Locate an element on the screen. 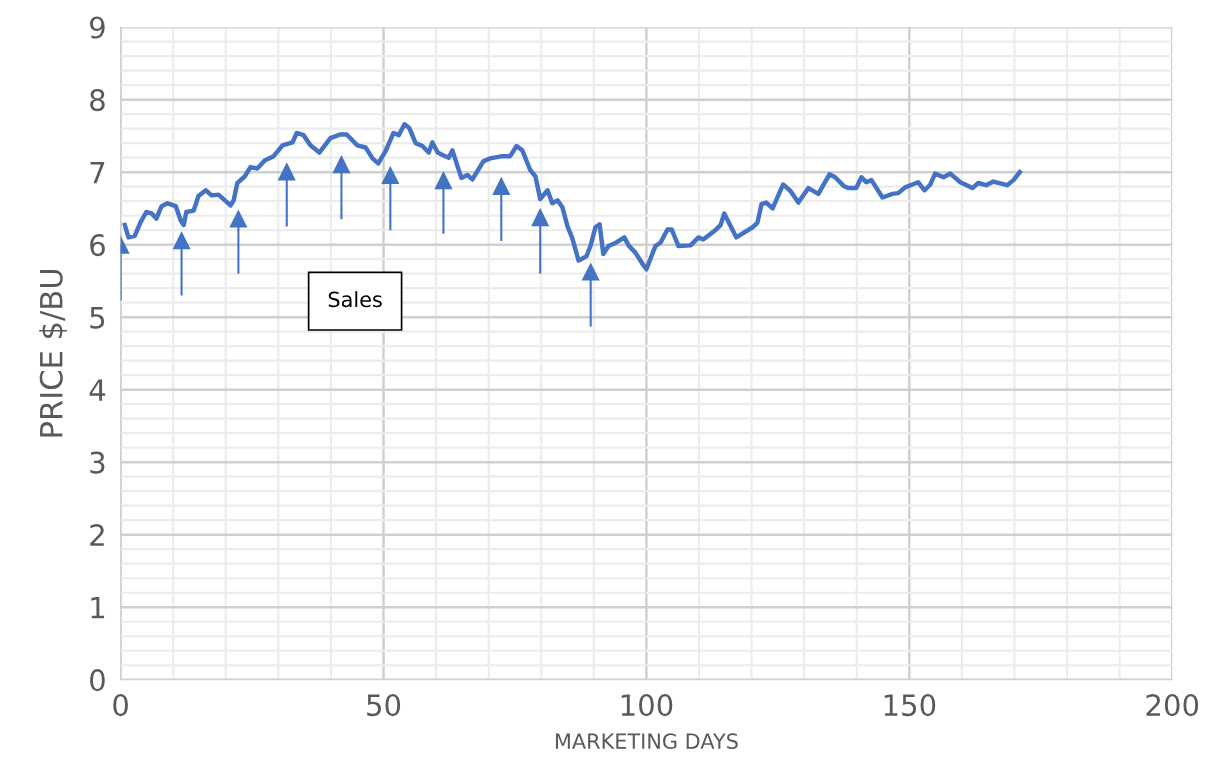  y-axis-title: PRICE $/BU is located at coordinates (53, 353).